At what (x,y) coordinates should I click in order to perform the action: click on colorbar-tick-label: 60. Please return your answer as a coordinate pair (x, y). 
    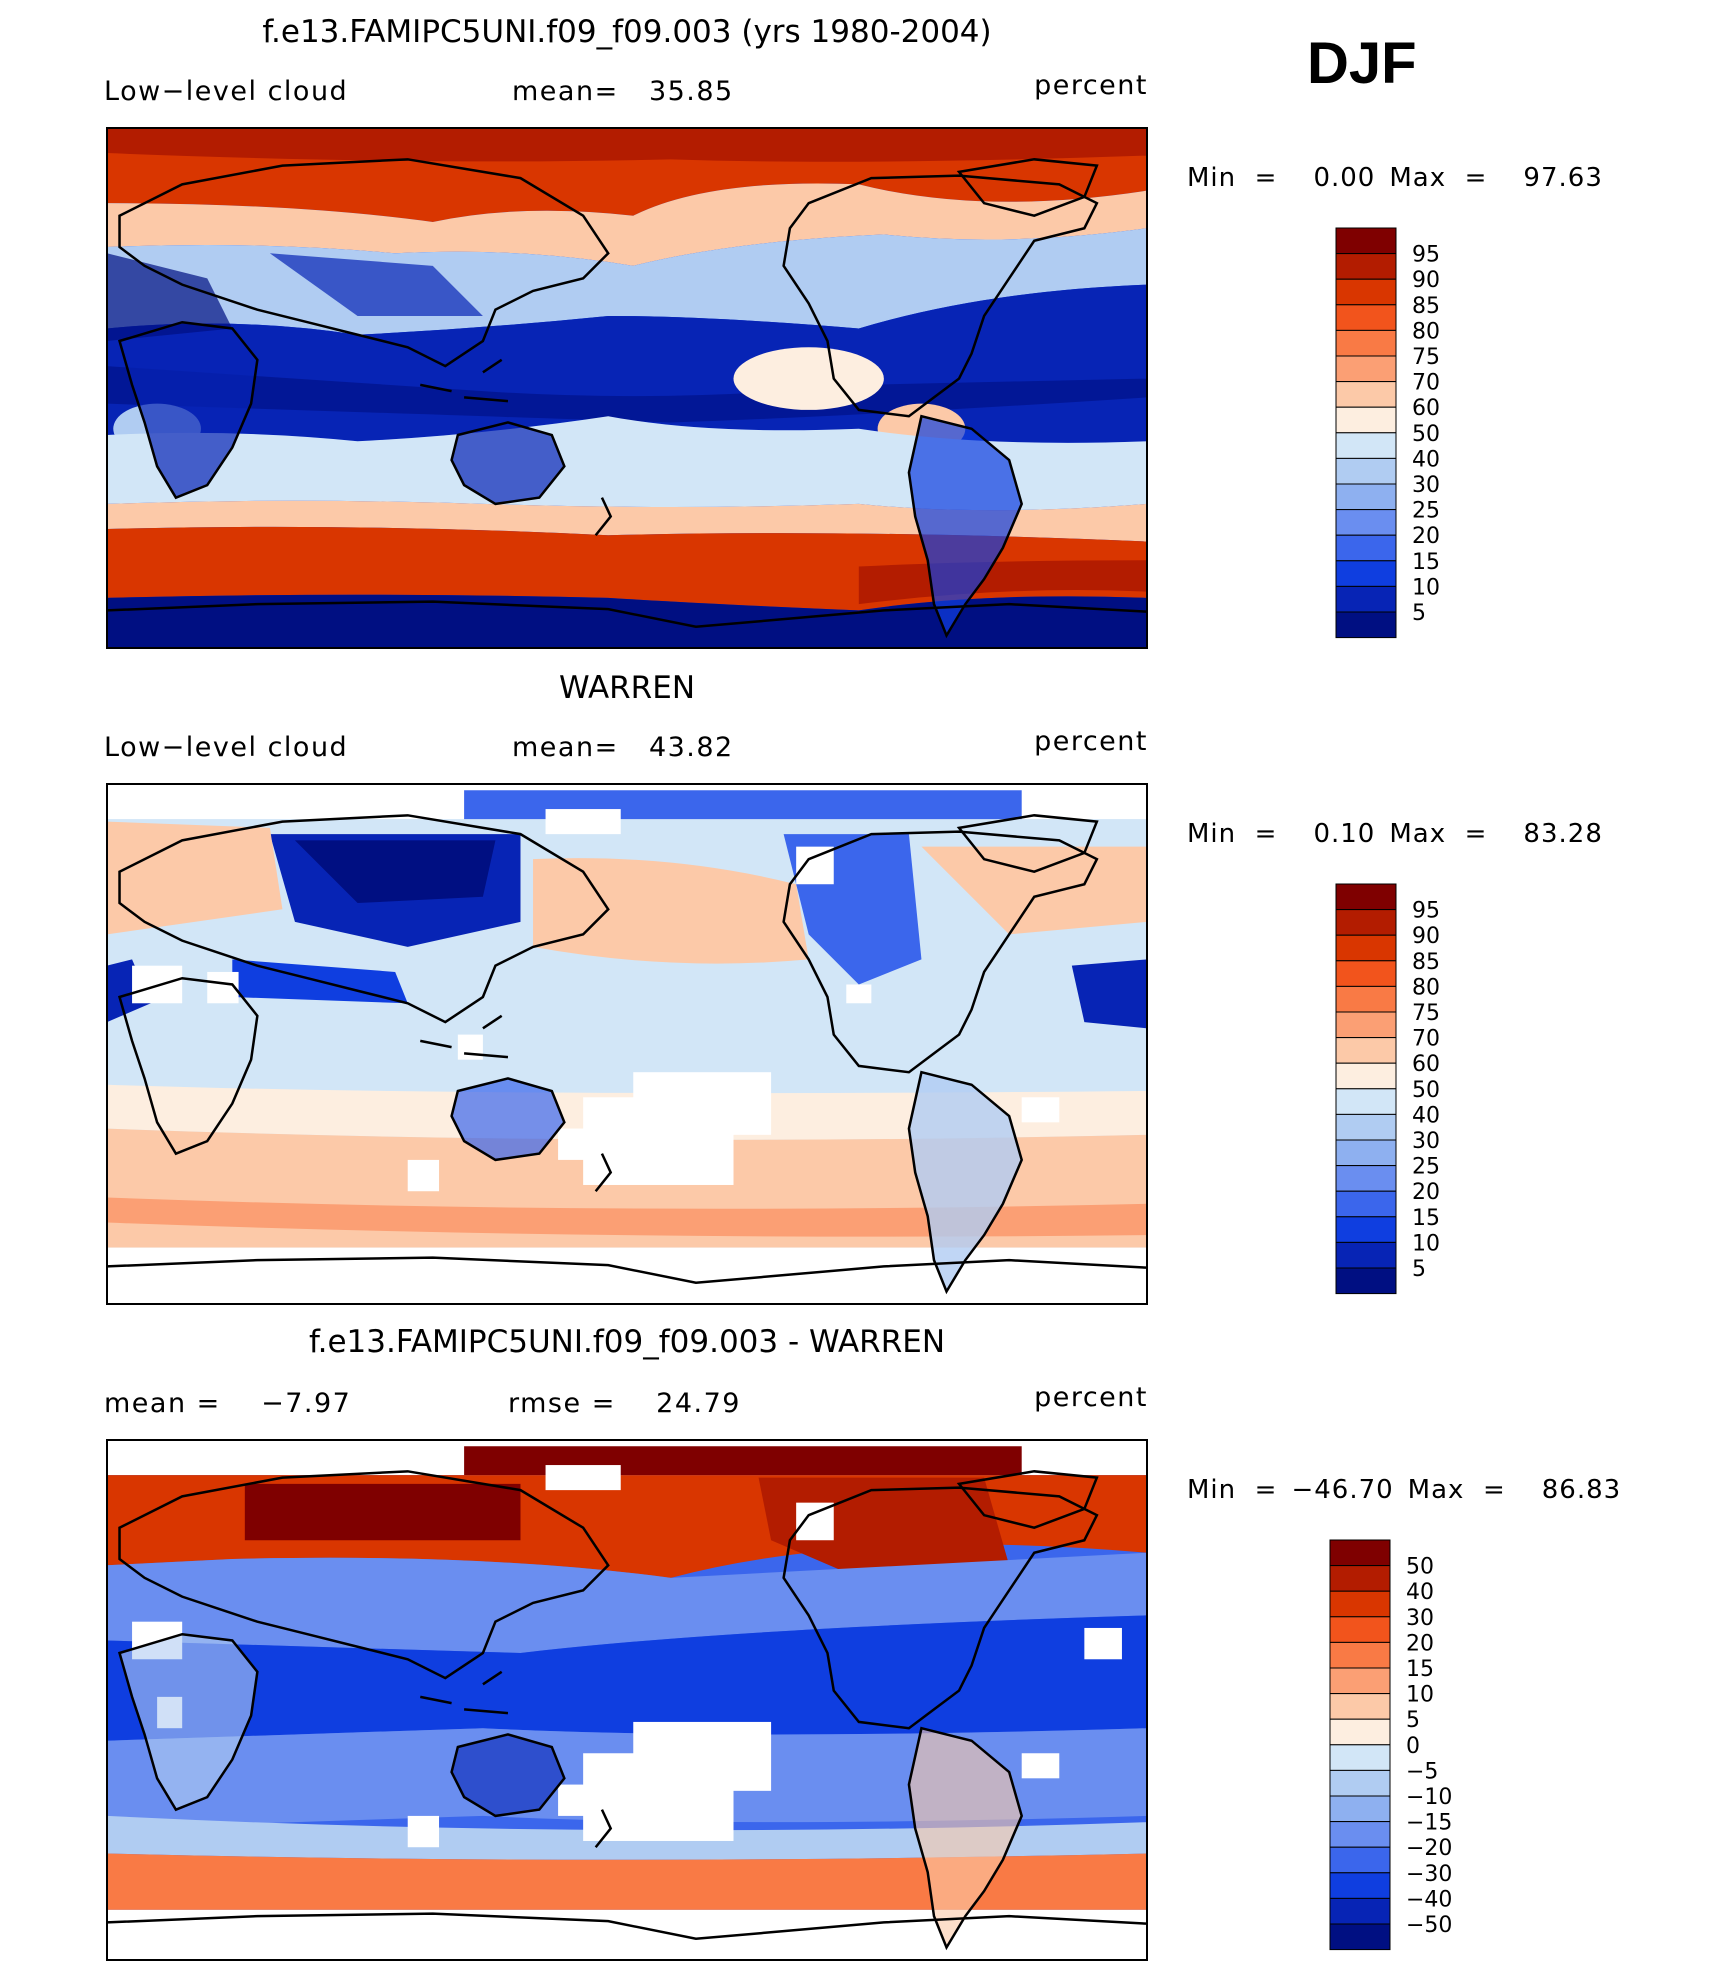
    Looking at the image, I should click on (1426, 1064).